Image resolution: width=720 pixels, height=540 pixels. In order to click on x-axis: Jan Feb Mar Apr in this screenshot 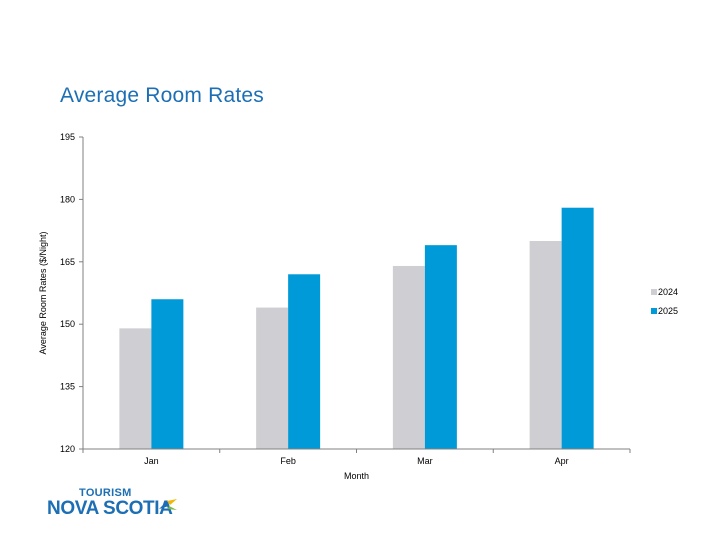, I will do `click(356, 457)`.